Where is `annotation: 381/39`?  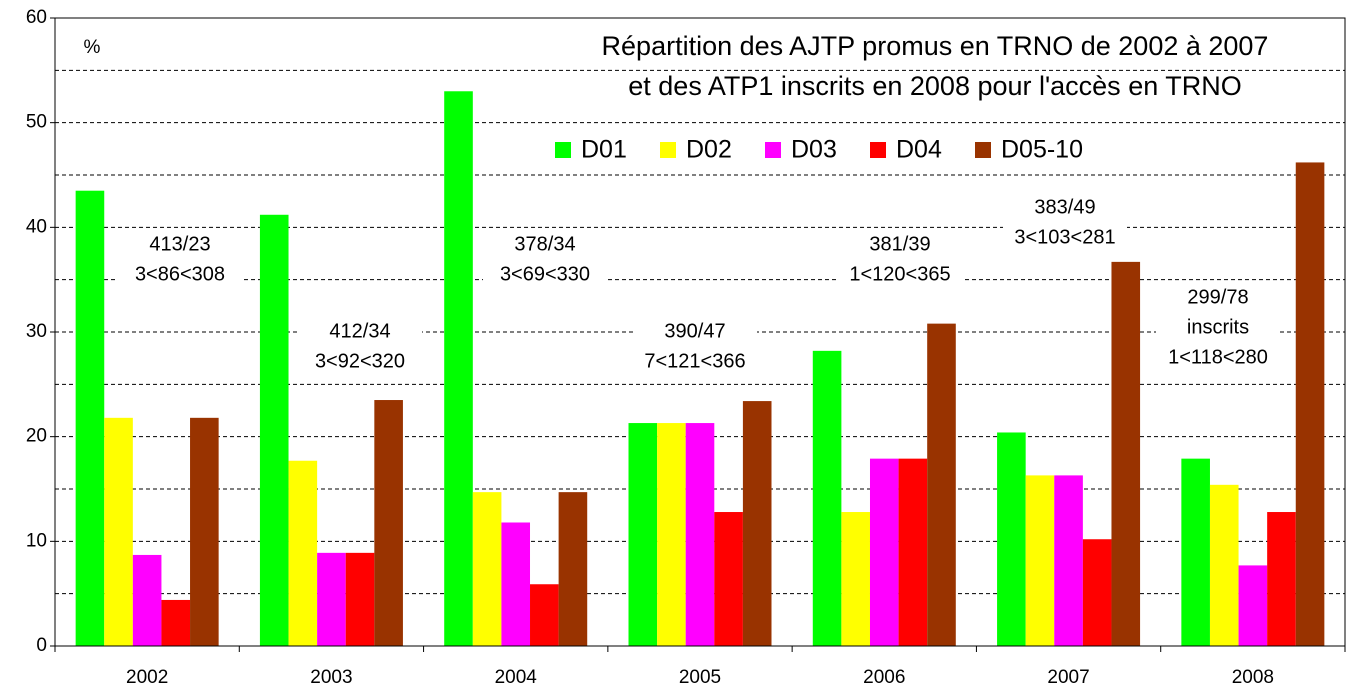
annotation: 381/39 is located at coordinates (899, 244).